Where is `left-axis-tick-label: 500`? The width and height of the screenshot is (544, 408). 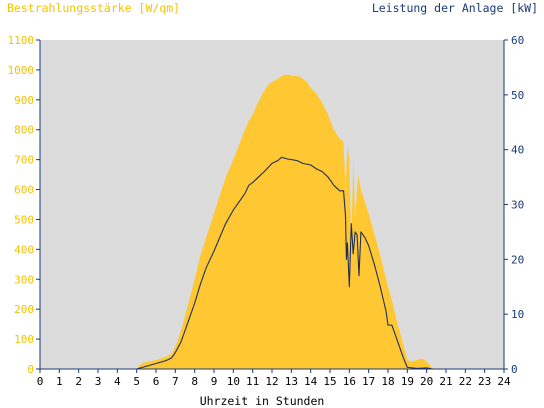
left-axis-tick-label: 500 is located at coordinates (24, 219).